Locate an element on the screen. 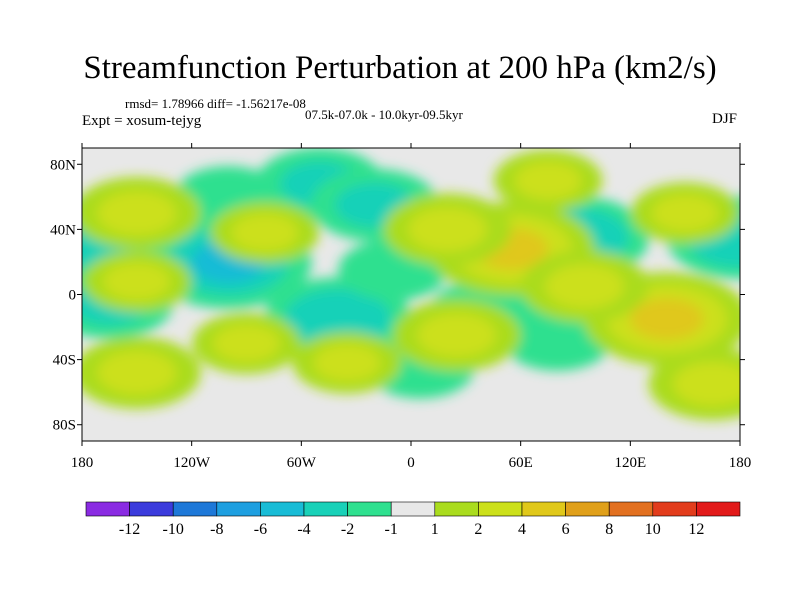 This screenshot has width=800, height=600. experiment-label: Expt = xosum-tejyg is located at coordinates (142, 121).